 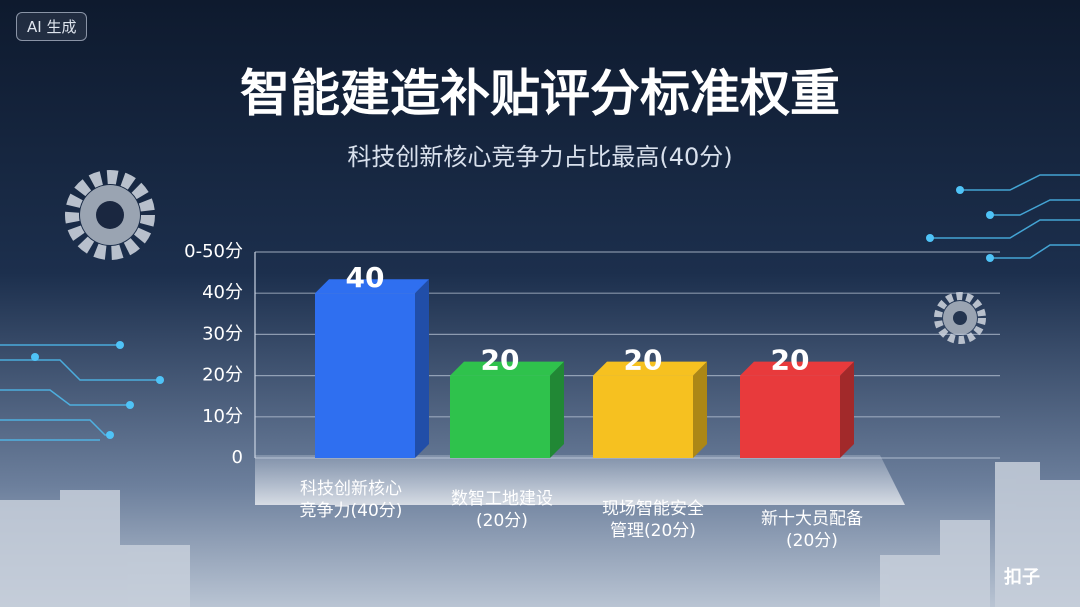 I want to click on floor, so click(x=580, y=480).